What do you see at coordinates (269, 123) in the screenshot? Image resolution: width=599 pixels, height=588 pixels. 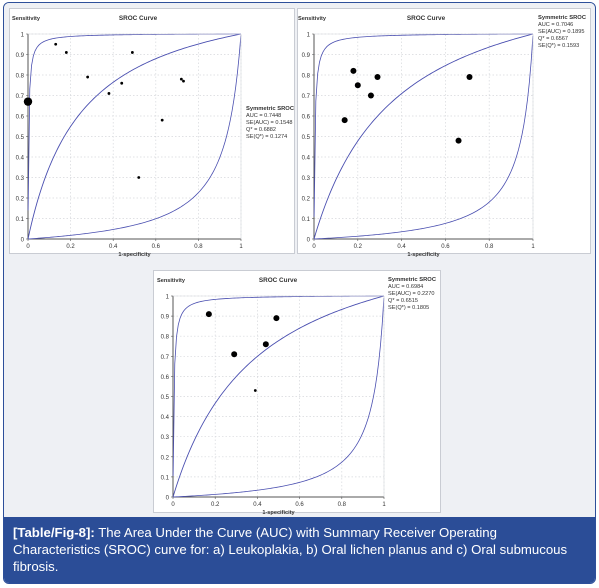 I see `legend-entry: SE(AUC) = 0.1548` at bounding box center [269, 123].